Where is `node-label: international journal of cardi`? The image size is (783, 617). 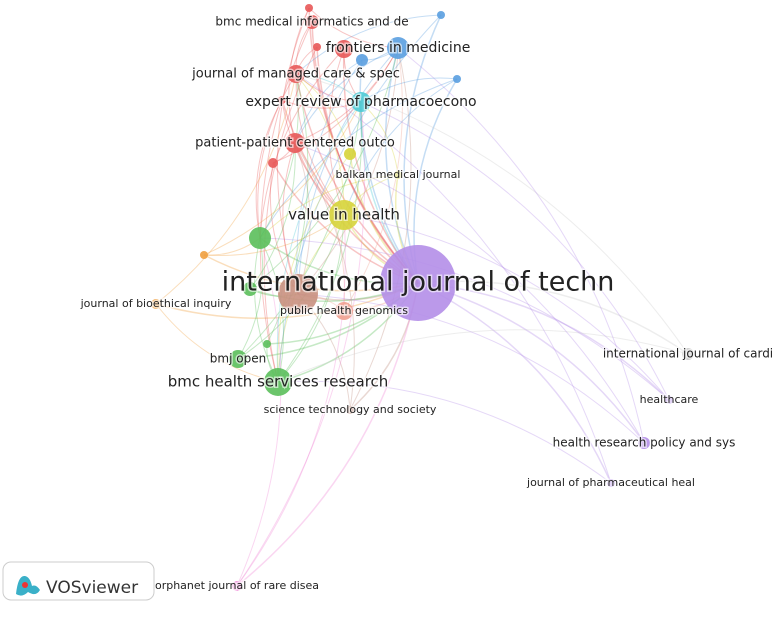 node-label: international journal of cardi is located at coordinates (688, 354).